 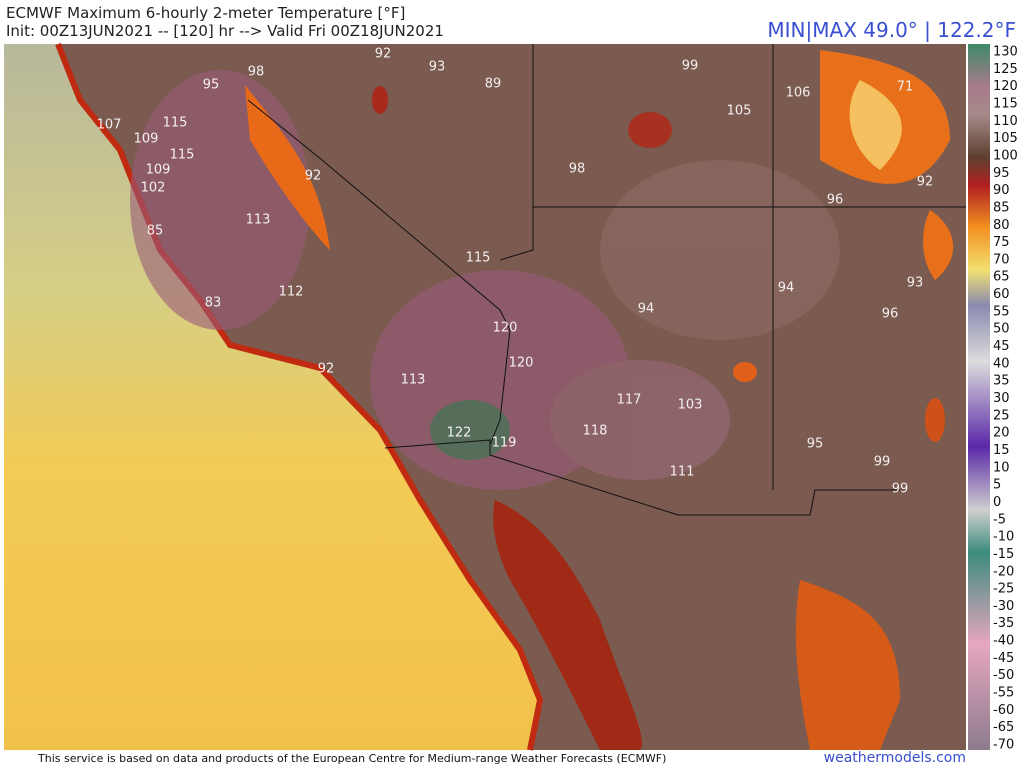 I want to click on colorbar-label: 70, so click(x=1001, y=259).